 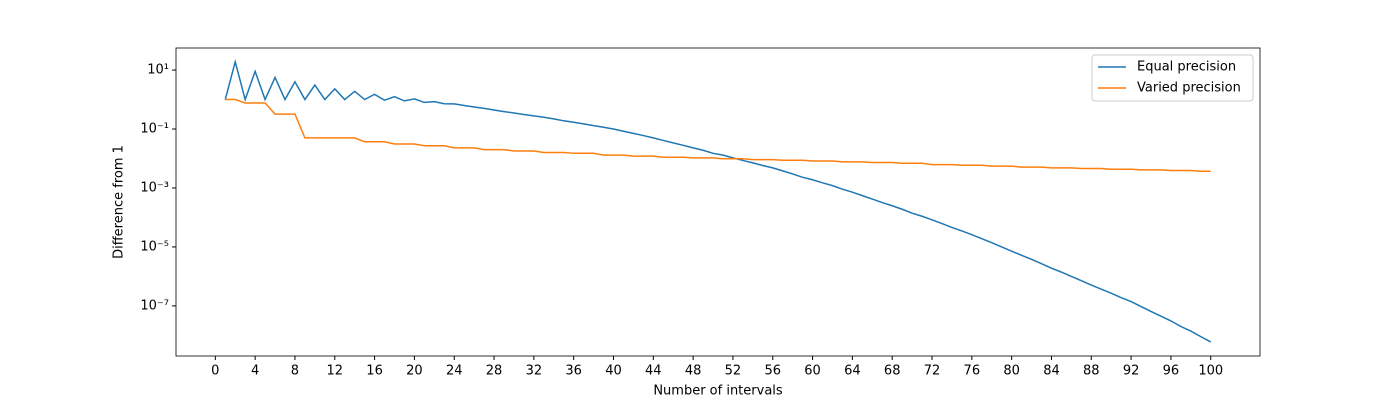 I want to click on legend-label: Varied precision, so click(x=1189, y=88).